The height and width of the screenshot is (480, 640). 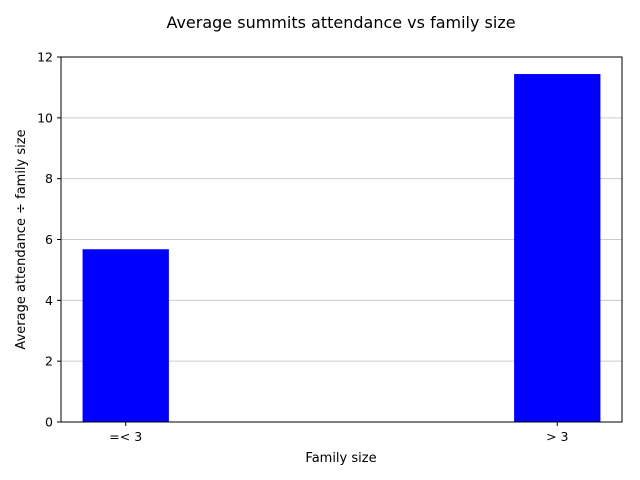 I want to click on x-tick-label: =< 3, so click(x=125, y=436).